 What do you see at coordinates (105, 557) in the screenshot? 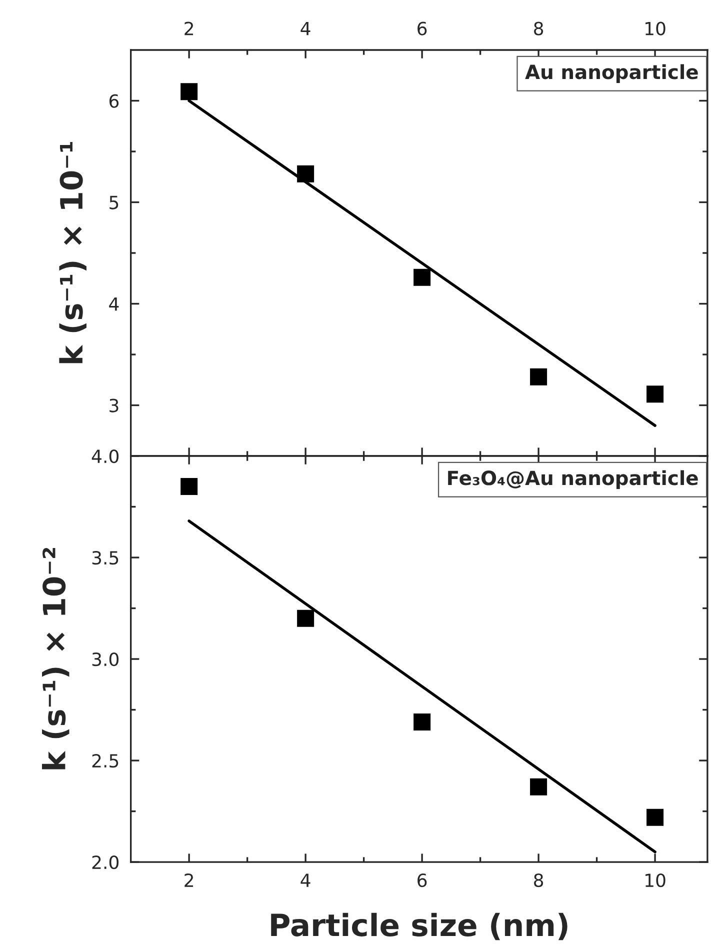
I see `y-tick-label: 3.5` at bounding box center [105, 557].